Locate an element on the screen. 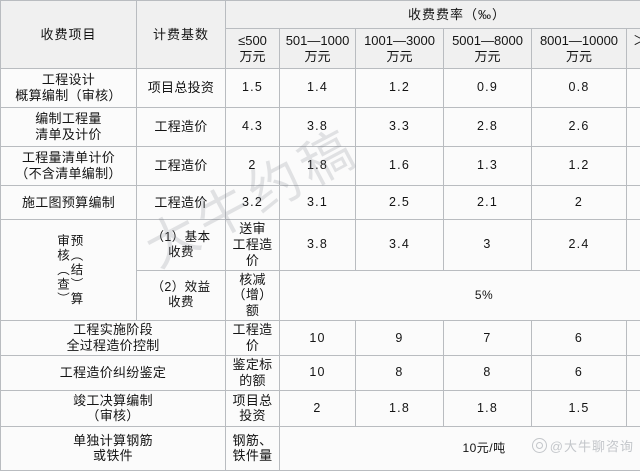  row-item-label: 工程设计概算编制（审核） is located at coordinates (69, 88).